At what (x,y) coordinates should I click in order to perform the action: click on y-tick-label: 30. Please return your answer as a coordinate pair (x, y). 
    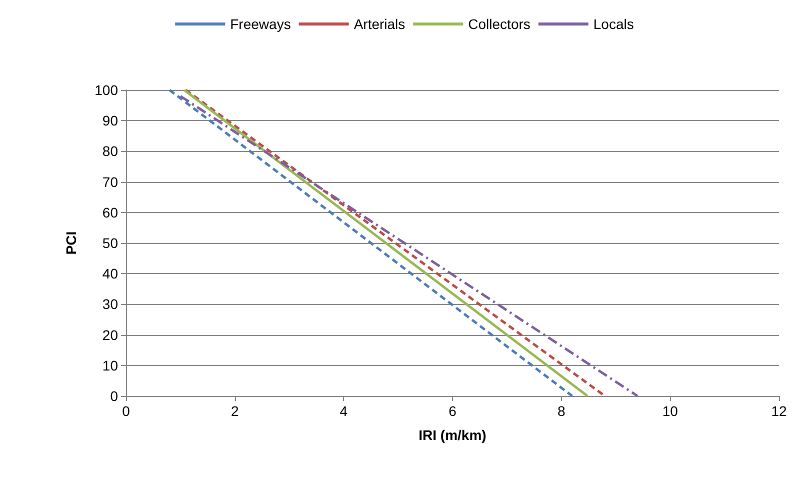
    Looking at the image, I should click on (110, 304).